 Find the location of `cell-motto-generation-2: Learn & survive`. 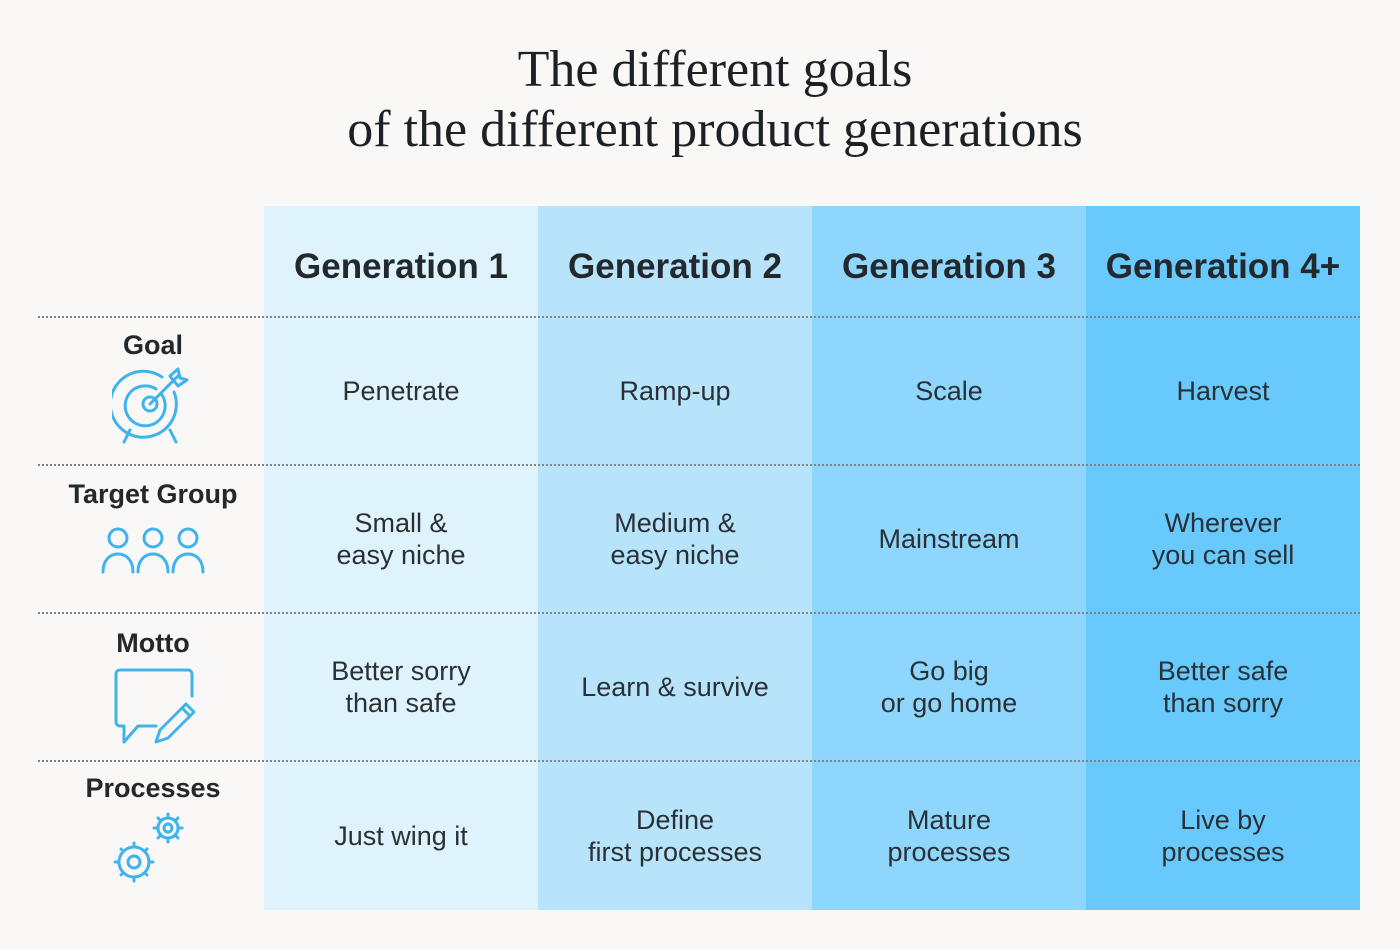

cell-motto-generation-2: Learn & survive is located at coordinates (675, 687).